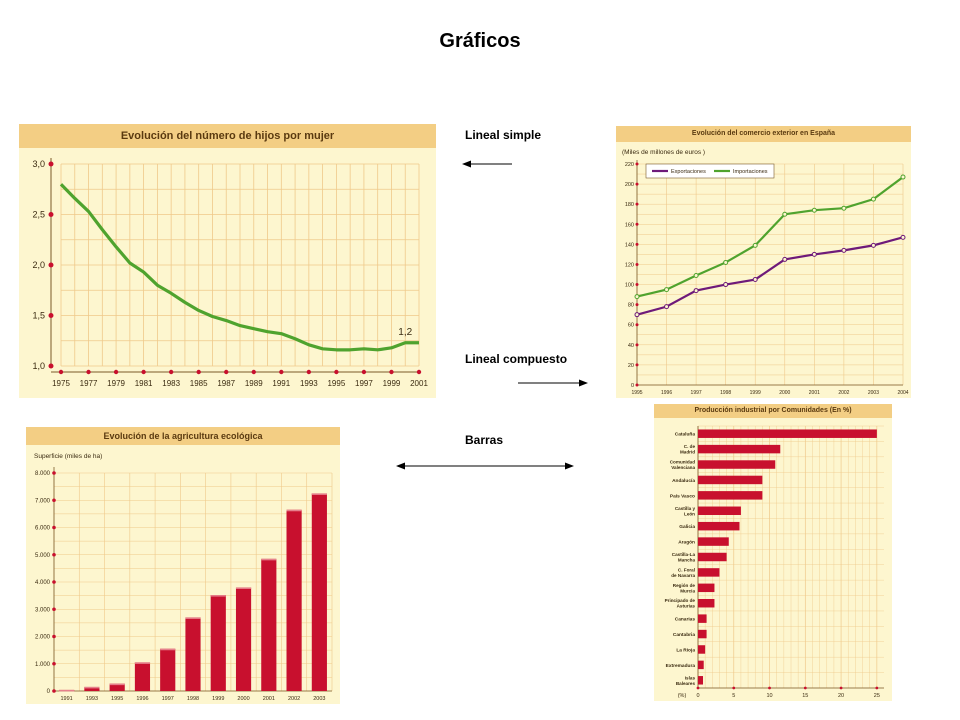 This screenshot has height=720, width=960. Describe the element at coordinates (631, 326) in the screenshot. I see `y-tick-label: 60` at that location.